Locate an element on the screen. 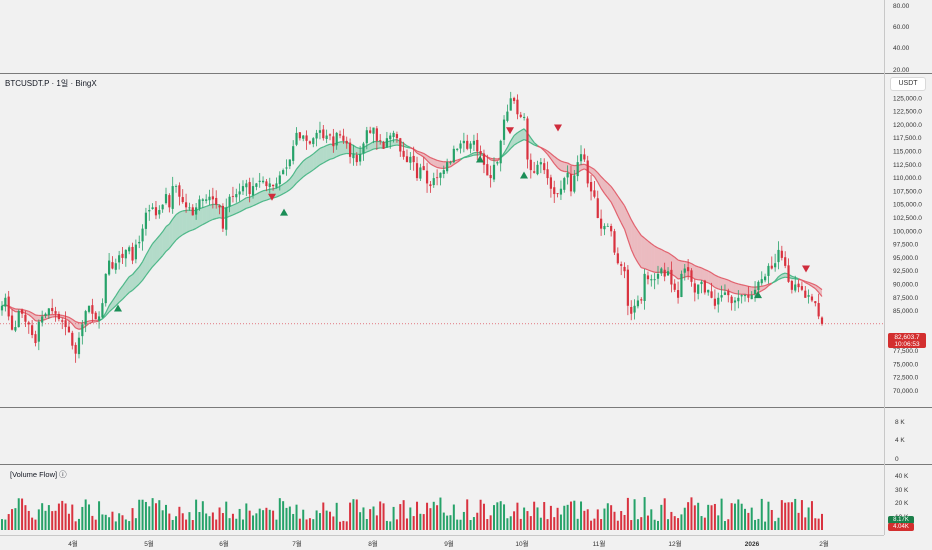 The image size is (932, 550). symbol-title: BTCUSDT.P · 1일 · BingX is located at coordinates (51, 83).